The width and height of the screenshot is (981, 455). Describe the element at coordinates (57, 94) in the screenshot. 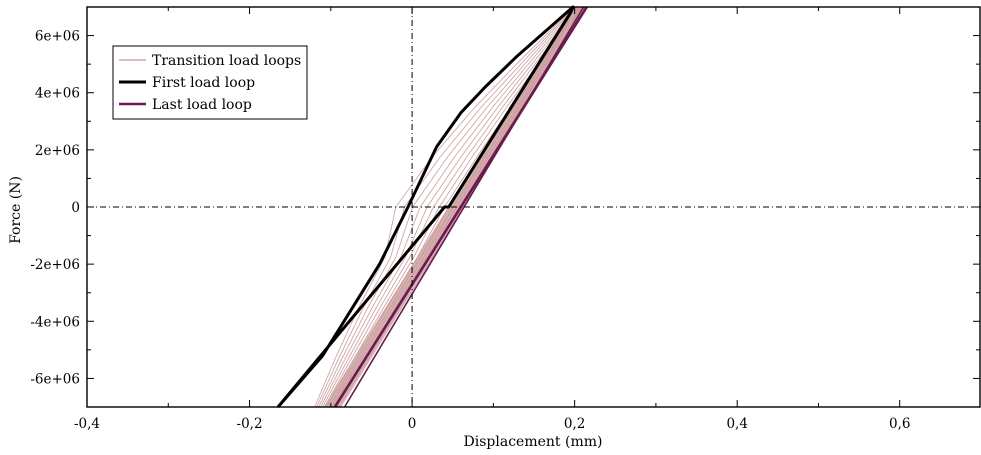

I see `y-tick-label: 4e+06` at that location.